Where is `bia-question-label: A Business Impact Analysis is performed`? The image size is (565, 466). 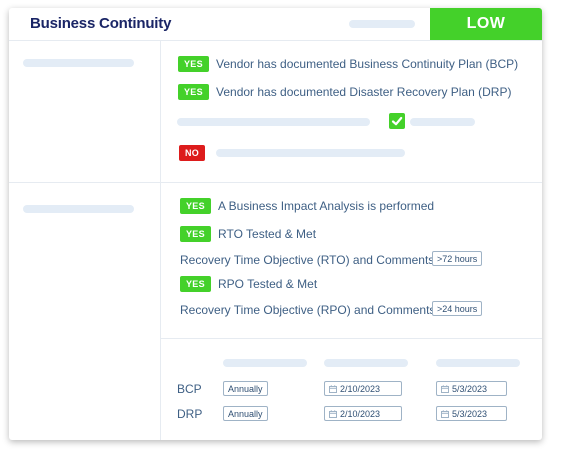 bia-question-label: A Business Impact Analysis is performed is located at coordinates (326, 206).